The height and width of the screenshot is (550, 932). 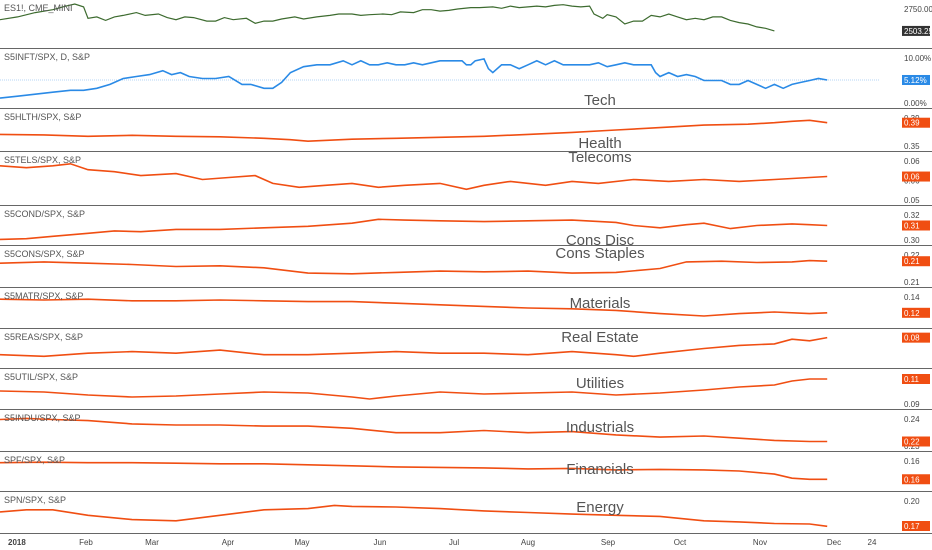 What do you see at coordinates (414, 78) in the screenshot?
I see `series-line-tech` at bounding box center [414, 78].